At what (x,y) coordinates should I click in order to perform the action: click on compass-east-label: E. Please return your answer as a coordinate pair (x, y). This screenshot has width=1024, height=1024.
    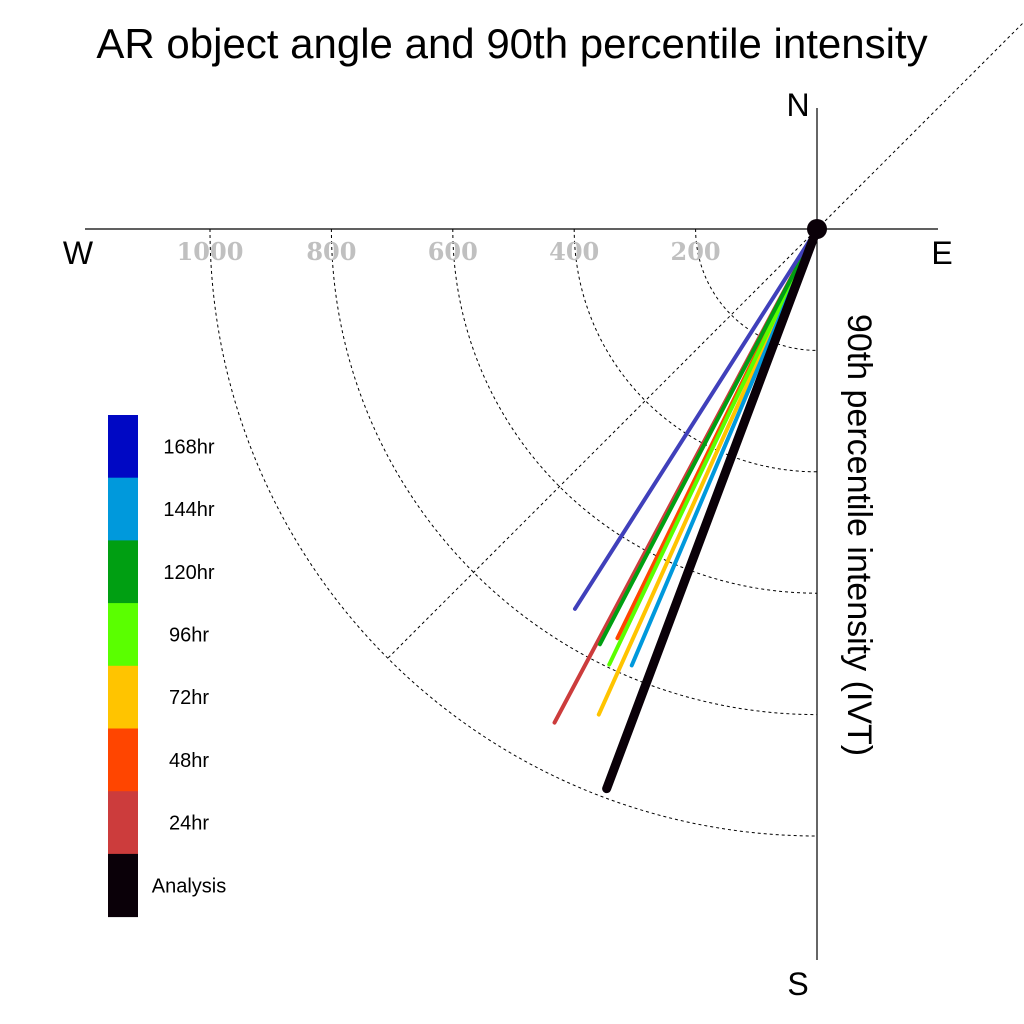
    Looking at the image, I should click on (941, 253).